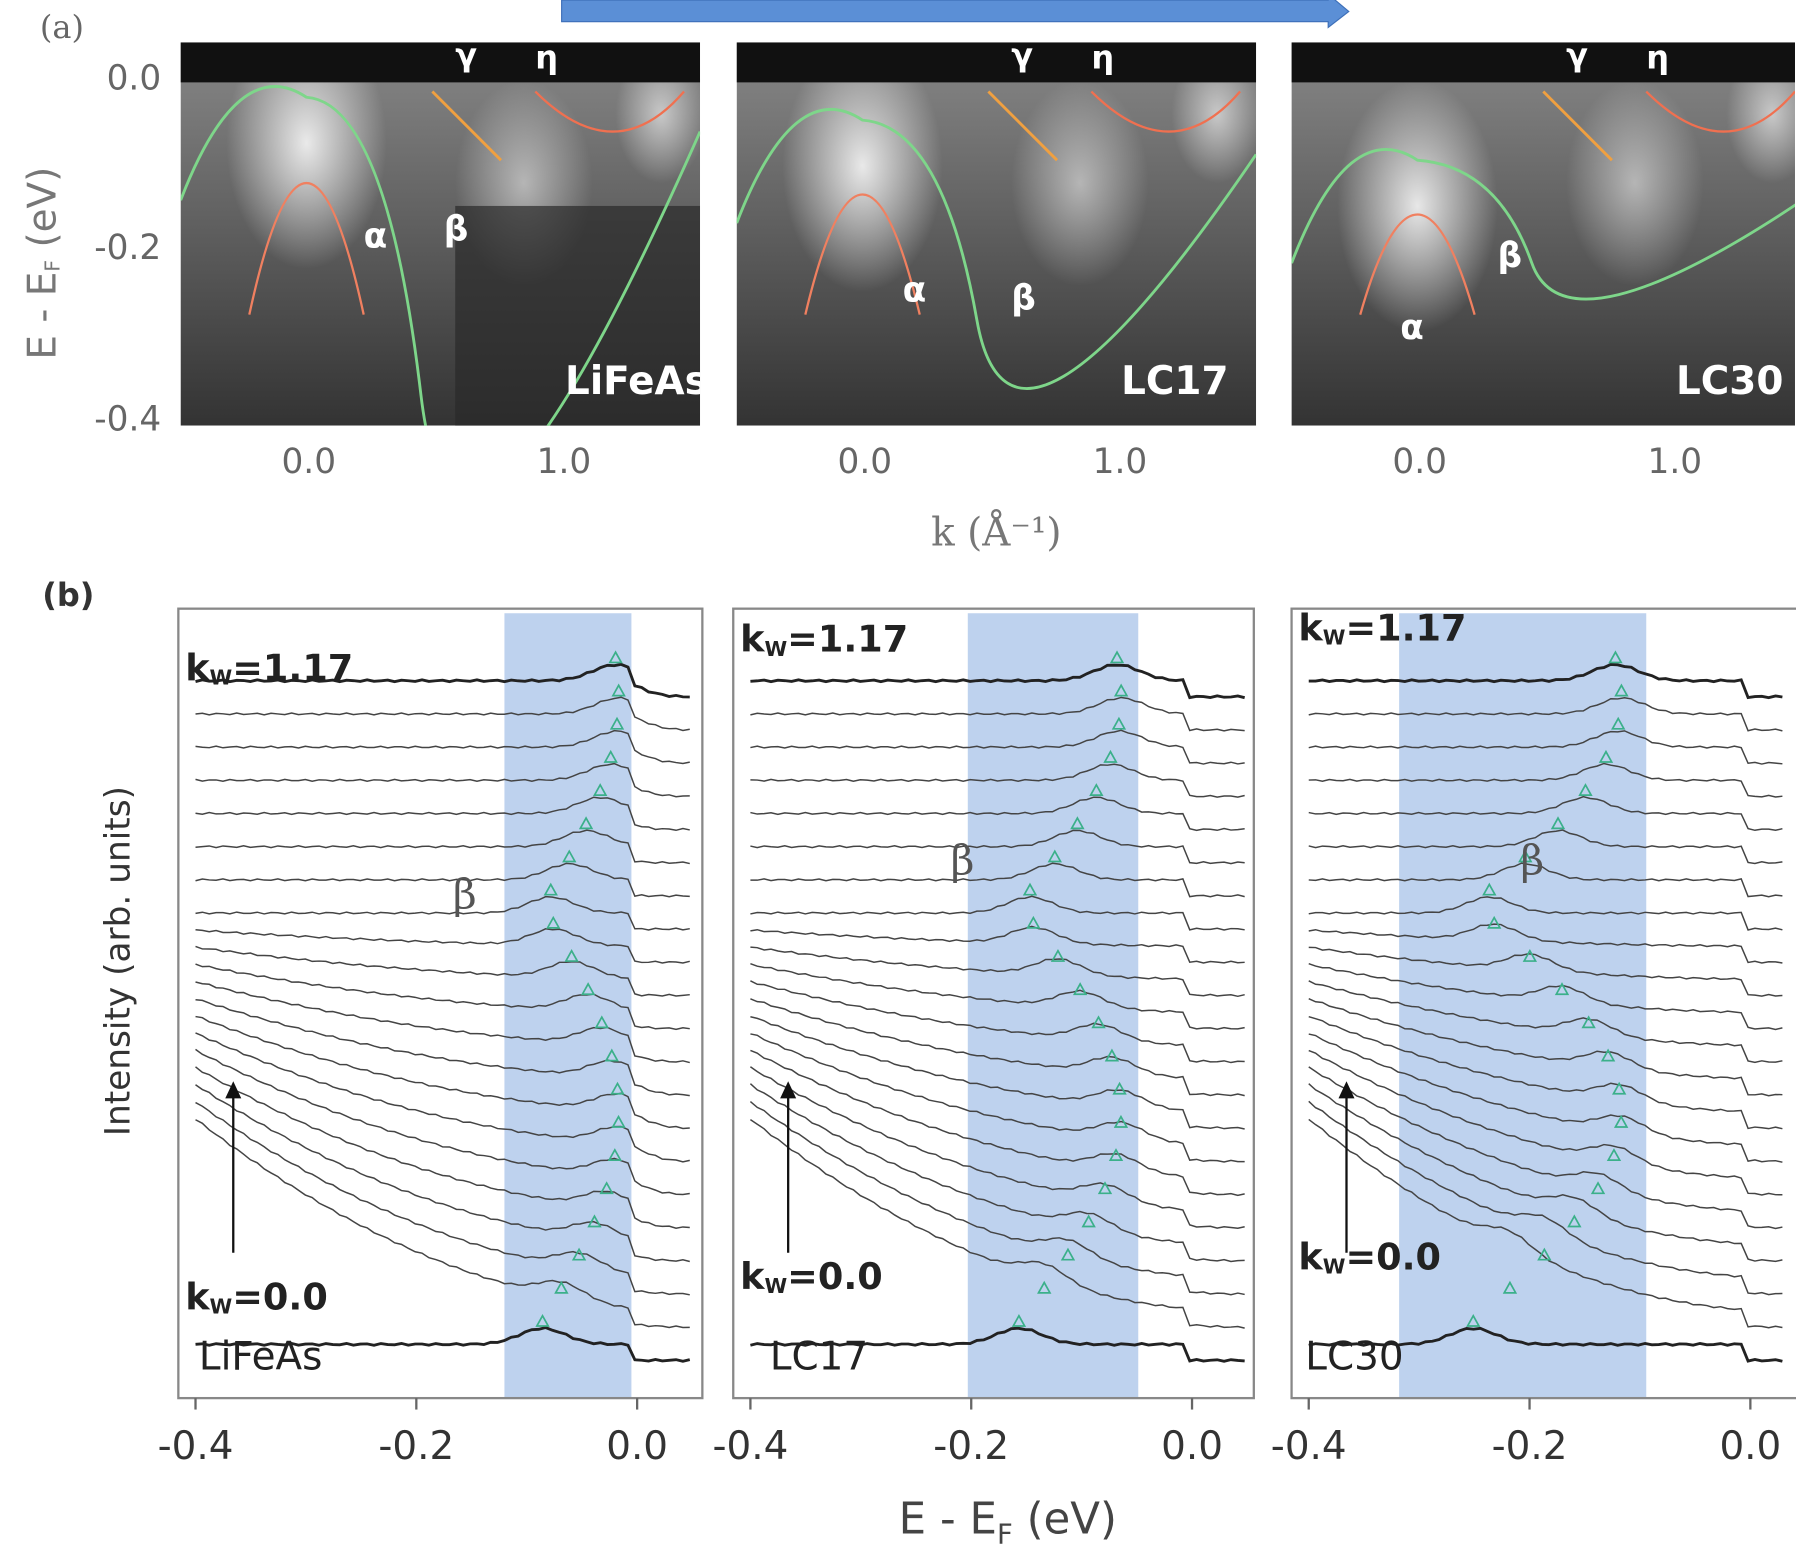  I want to click on dark-region, so click(578, 315).